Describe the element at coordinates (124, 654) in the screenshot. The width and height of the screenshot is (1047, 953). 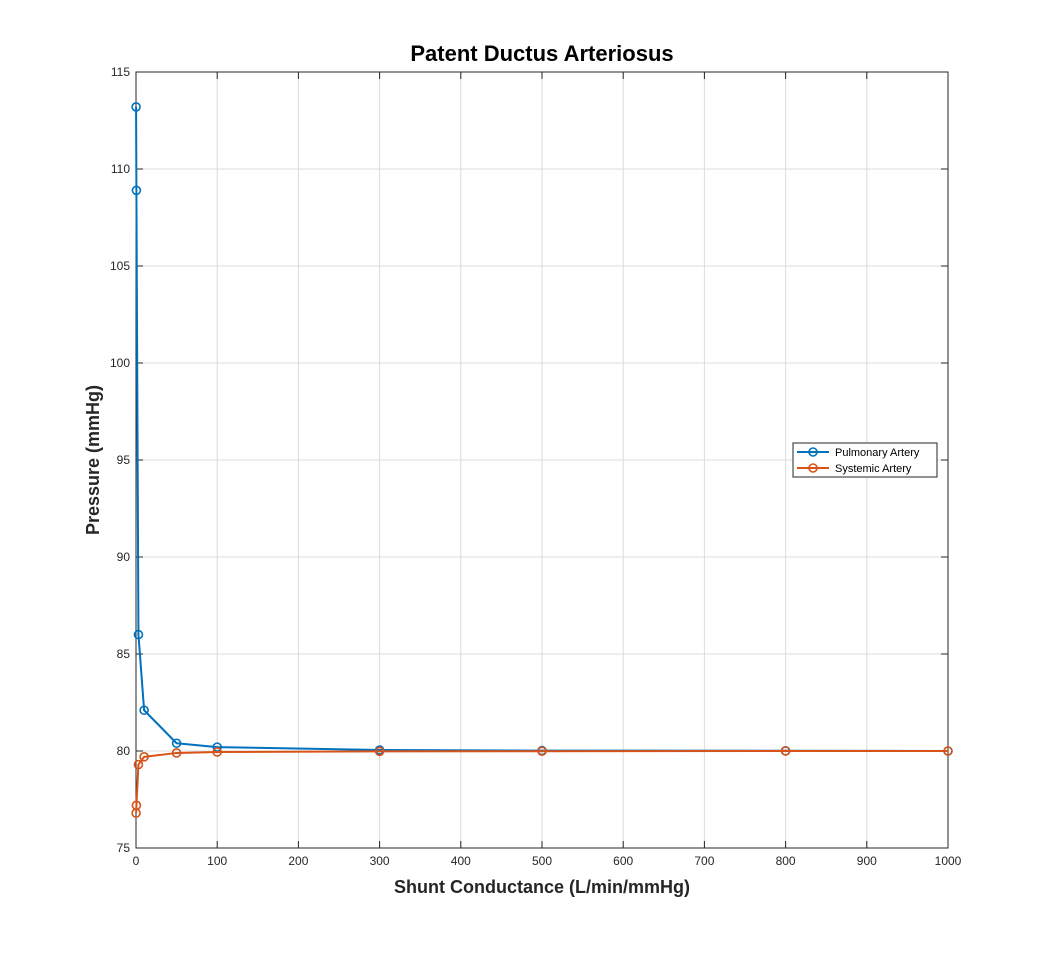
I see `y-tick-label: 85` at that location.